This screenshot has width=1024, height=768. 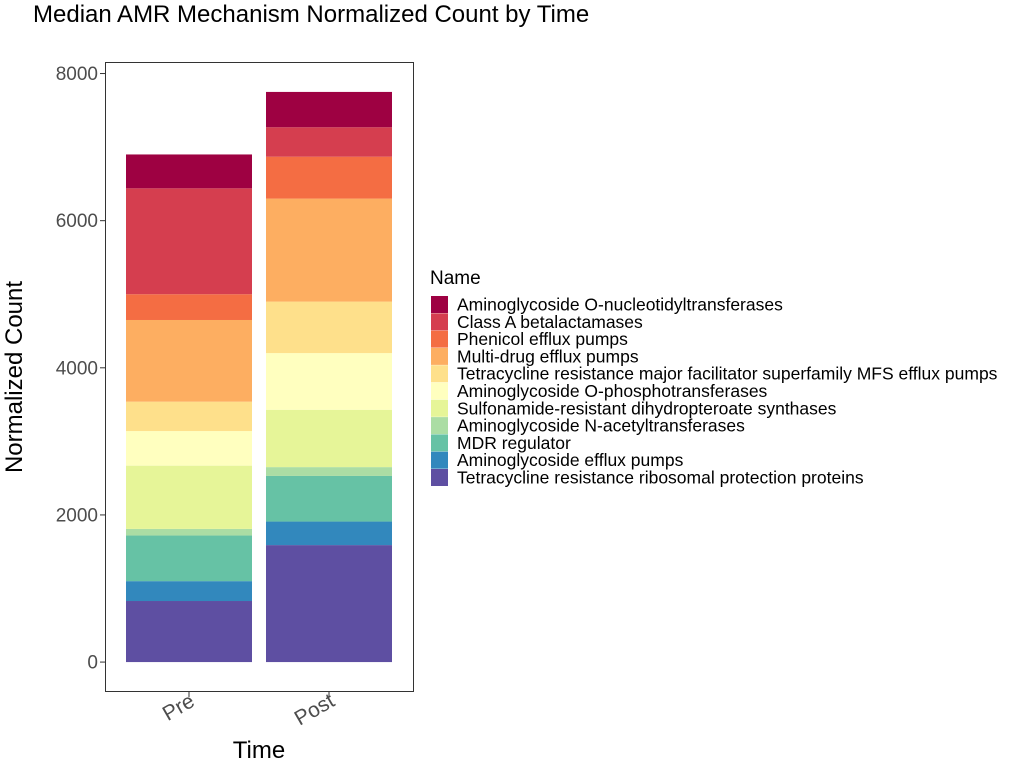 What do you see at coordinates (542, 339) in the screenshot?
I see `legend-label: Phenicol efflux pumps` at bounding box center [542, 339].